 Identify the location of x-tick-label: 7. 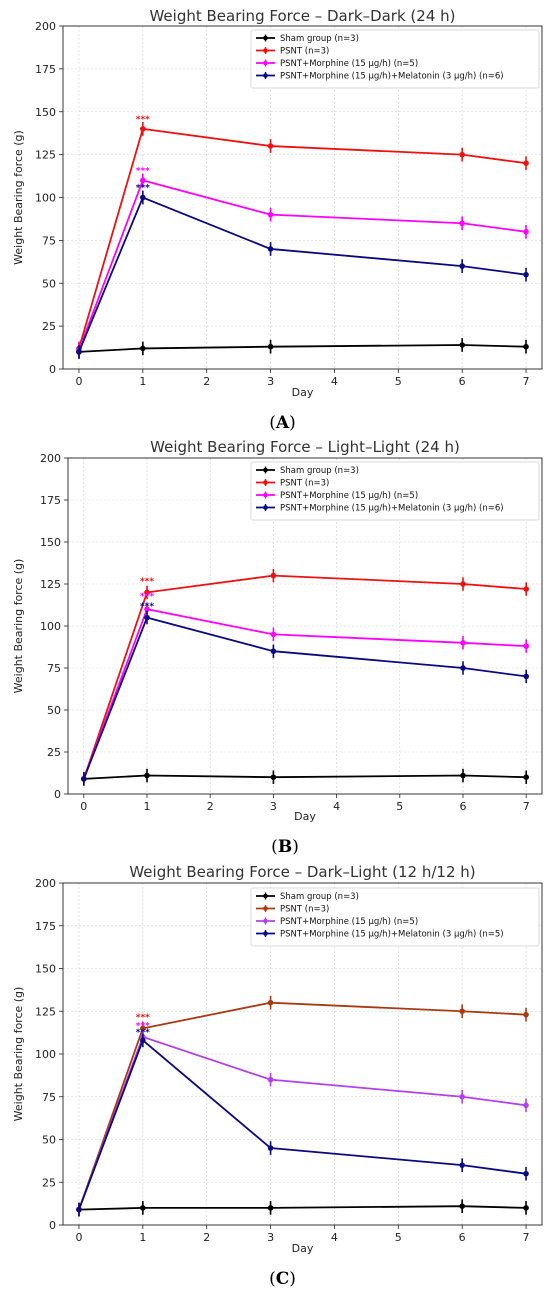
(526, 1237).